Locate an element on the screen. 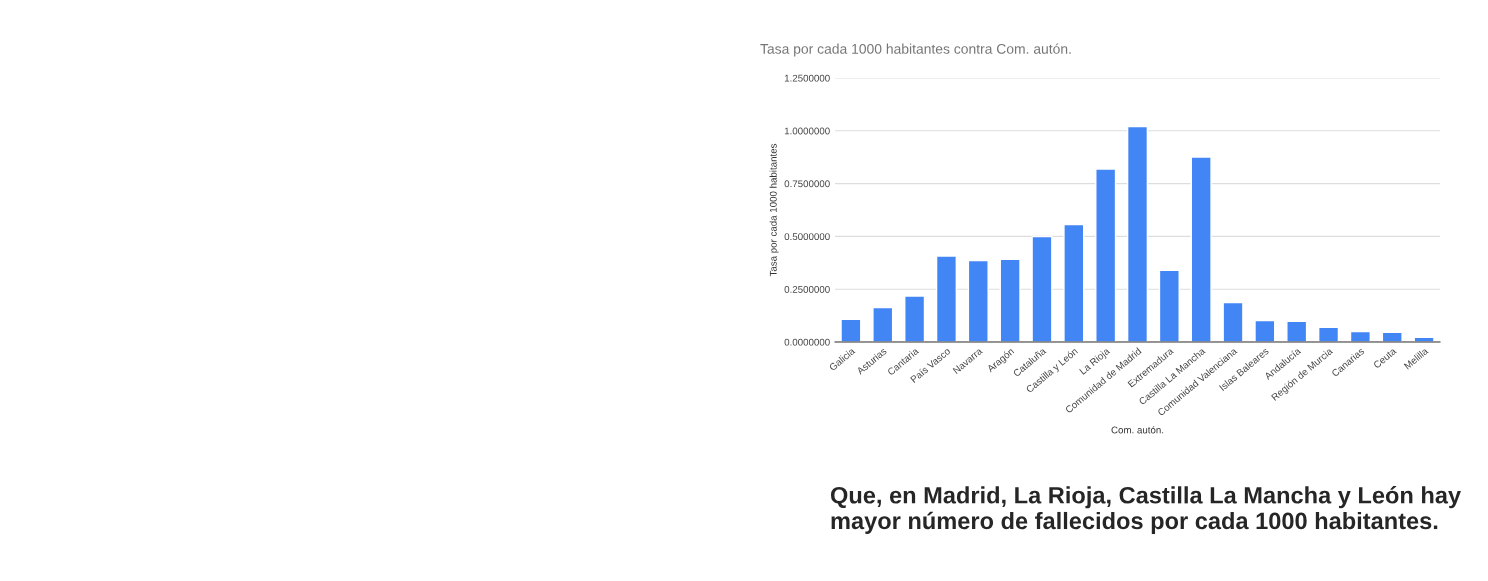  x-axis-title: Com. autón. is located at coordinates (1137, 430).